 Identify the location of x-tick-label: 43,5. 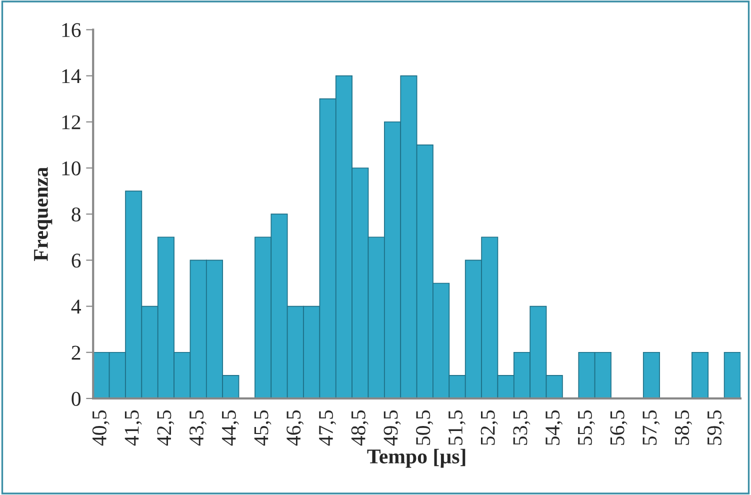
(198, 428).